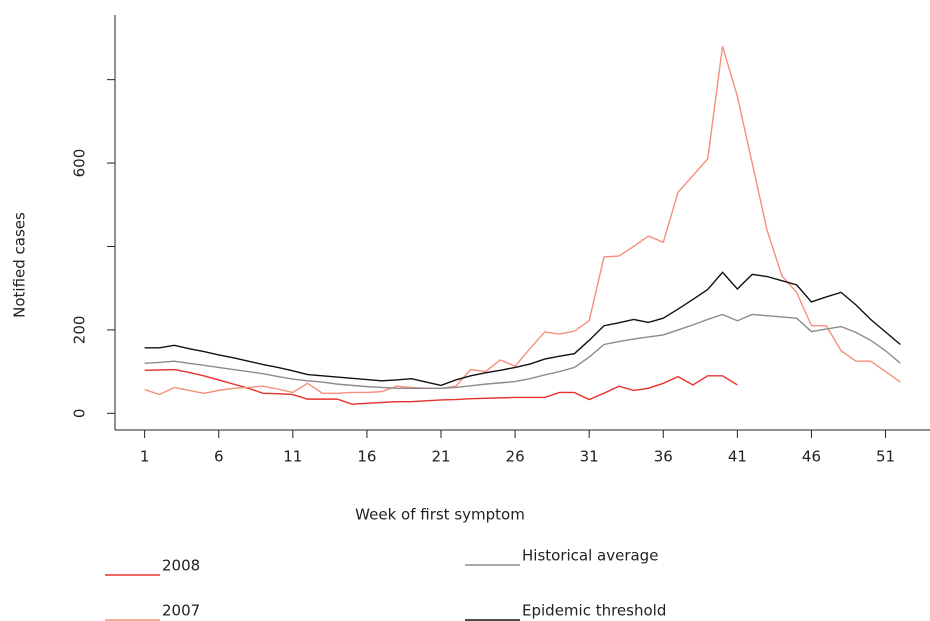 Image resolution: width=930 pixels, height=621 pixels. I want to click on y-tick-label: 200, so click(80, 330).